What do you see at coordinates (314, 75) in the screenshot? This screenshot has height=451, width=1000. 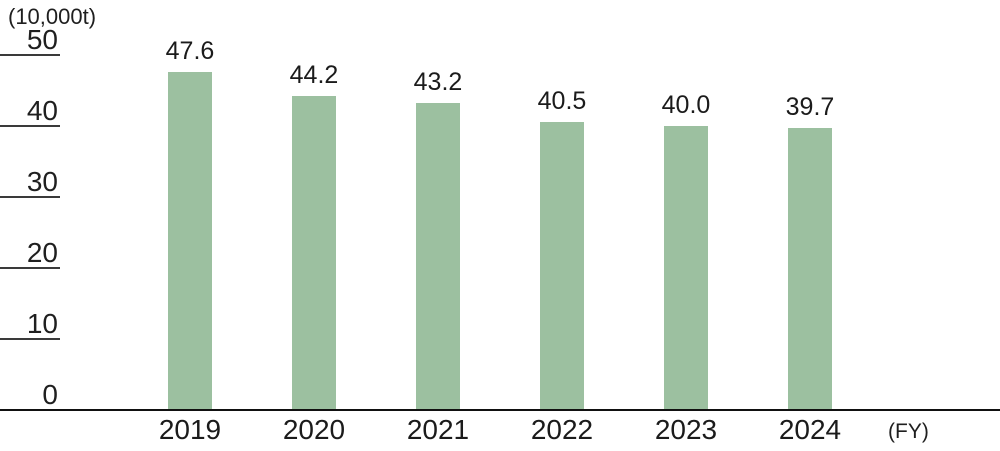 I see `bar-value-label: 44.2` at bounding box center [314, 75].